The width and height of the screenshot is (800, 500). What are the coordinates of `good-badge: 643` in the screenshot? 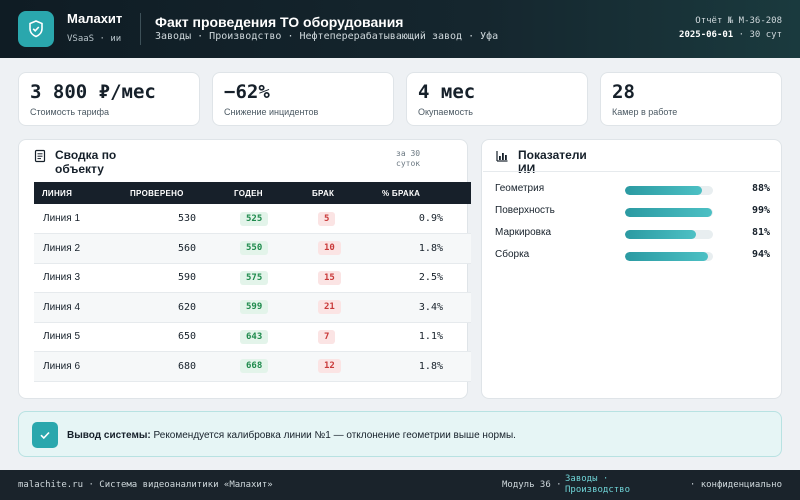 It's located at (254, 336).